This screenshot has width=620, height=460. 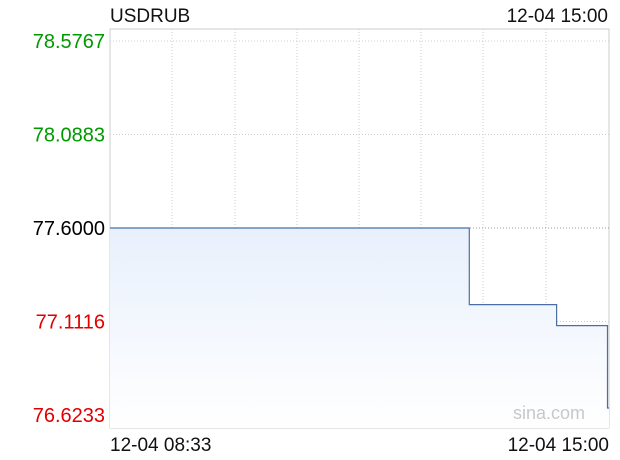 What do you see at coordinates (150, 16) in the screenshot?
I see `chart-title-symbol: USDRUB` at bounding box center [150, 16].